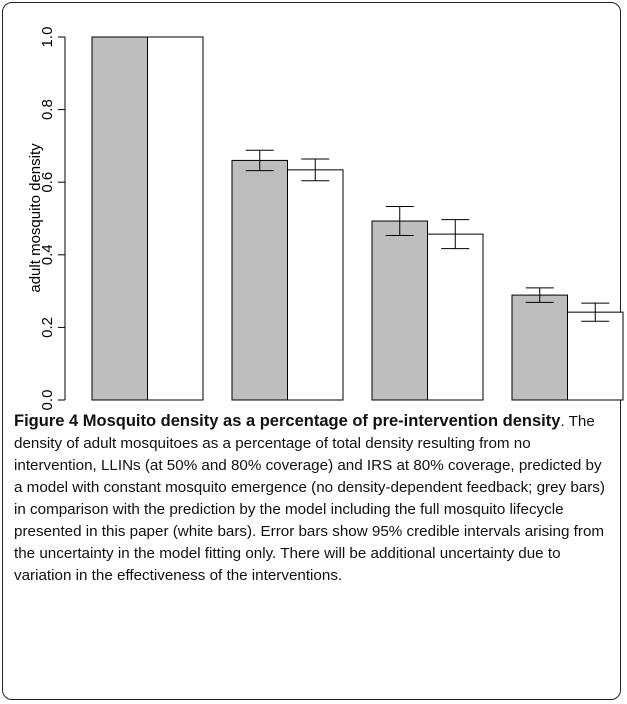 This screenshot has width=627, height=704. Describe the element at coordinates (35, 218) in the screenshot. I see `y-axis-label: adult mosquito density` at that location.